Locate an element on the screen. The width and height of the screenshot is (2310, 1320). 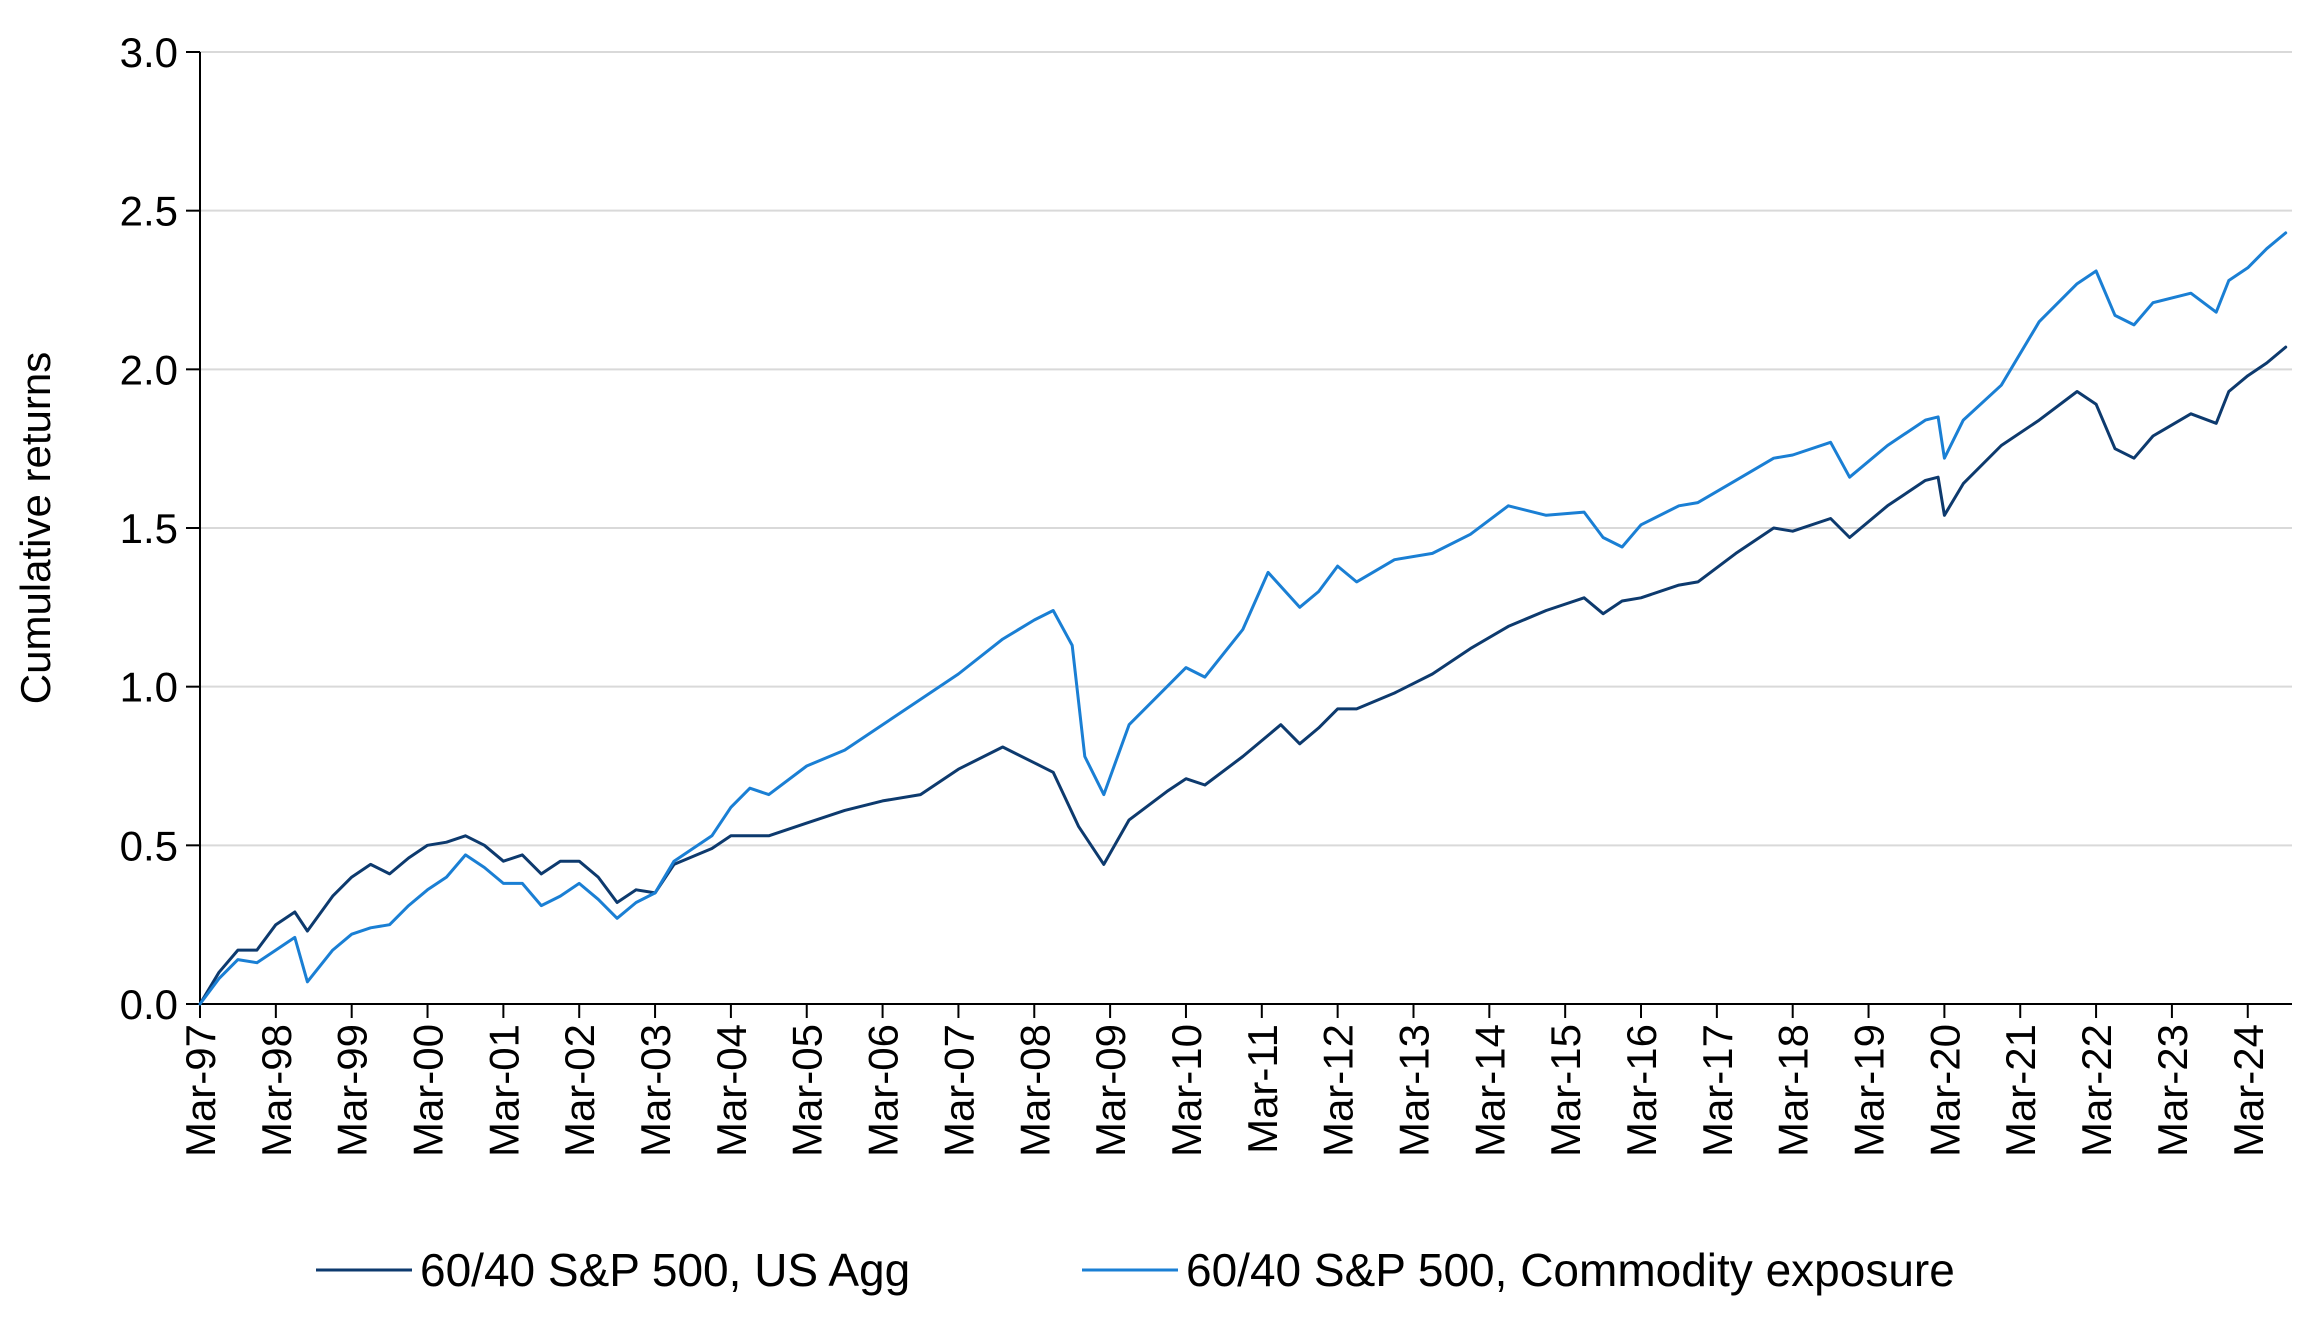
x-tick-label: Mar-98 is located at coordinates (276, 1090).